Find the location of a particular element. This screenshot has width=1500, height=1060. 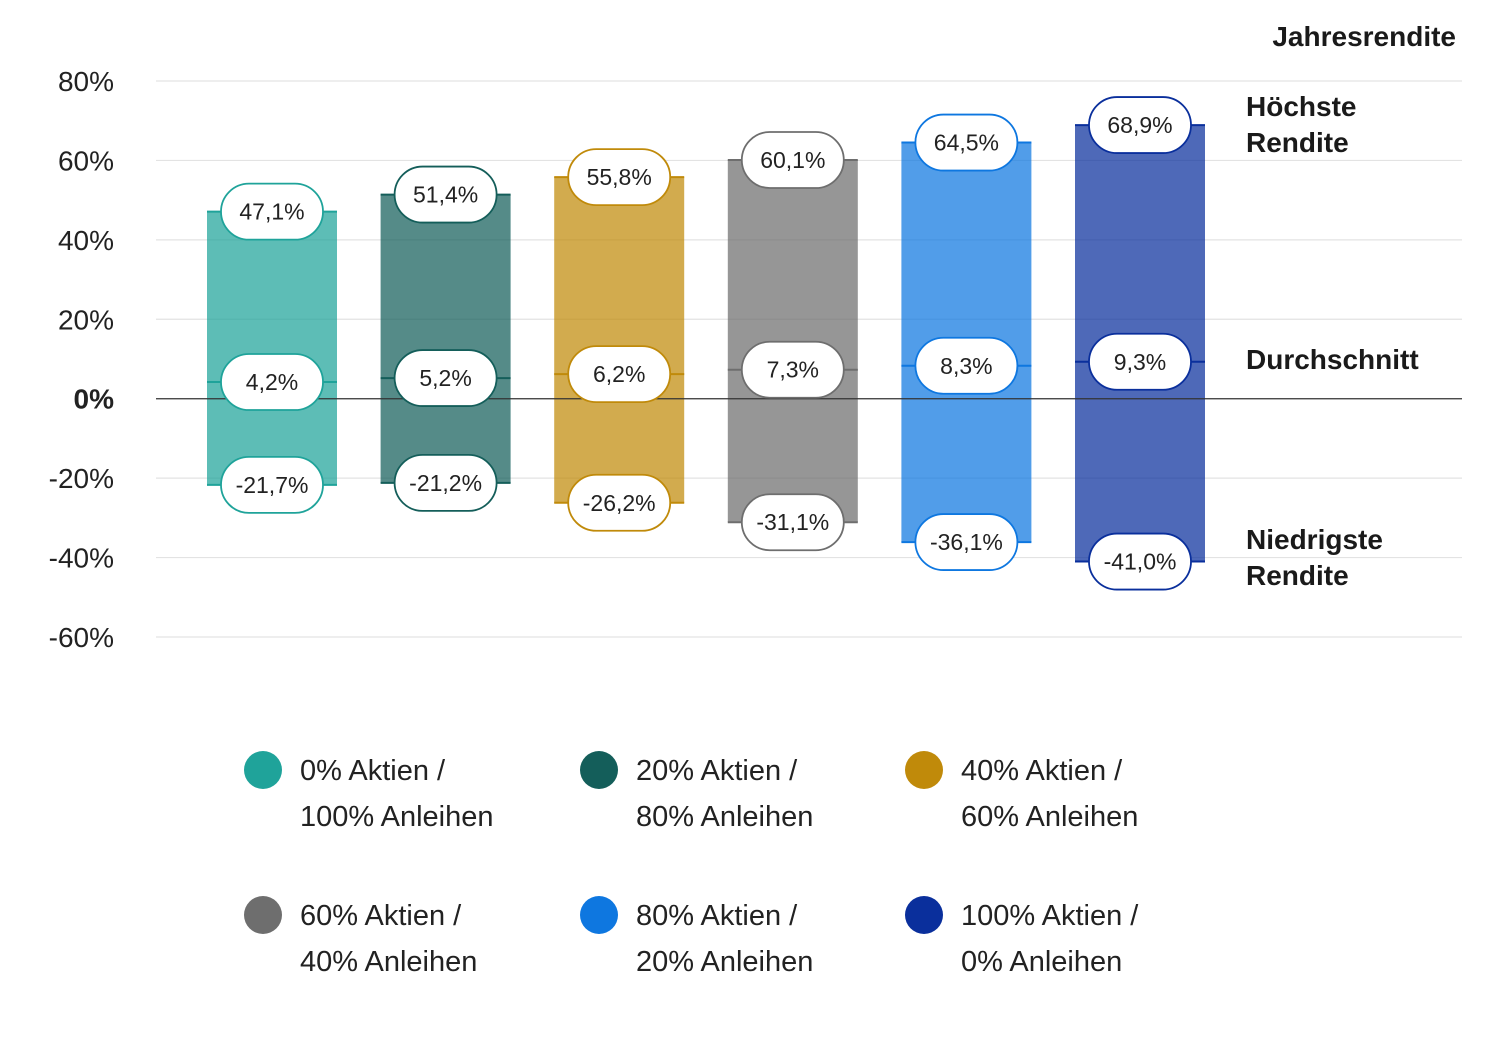

pill-value: 4,2% is located at coordinates (272, 382).